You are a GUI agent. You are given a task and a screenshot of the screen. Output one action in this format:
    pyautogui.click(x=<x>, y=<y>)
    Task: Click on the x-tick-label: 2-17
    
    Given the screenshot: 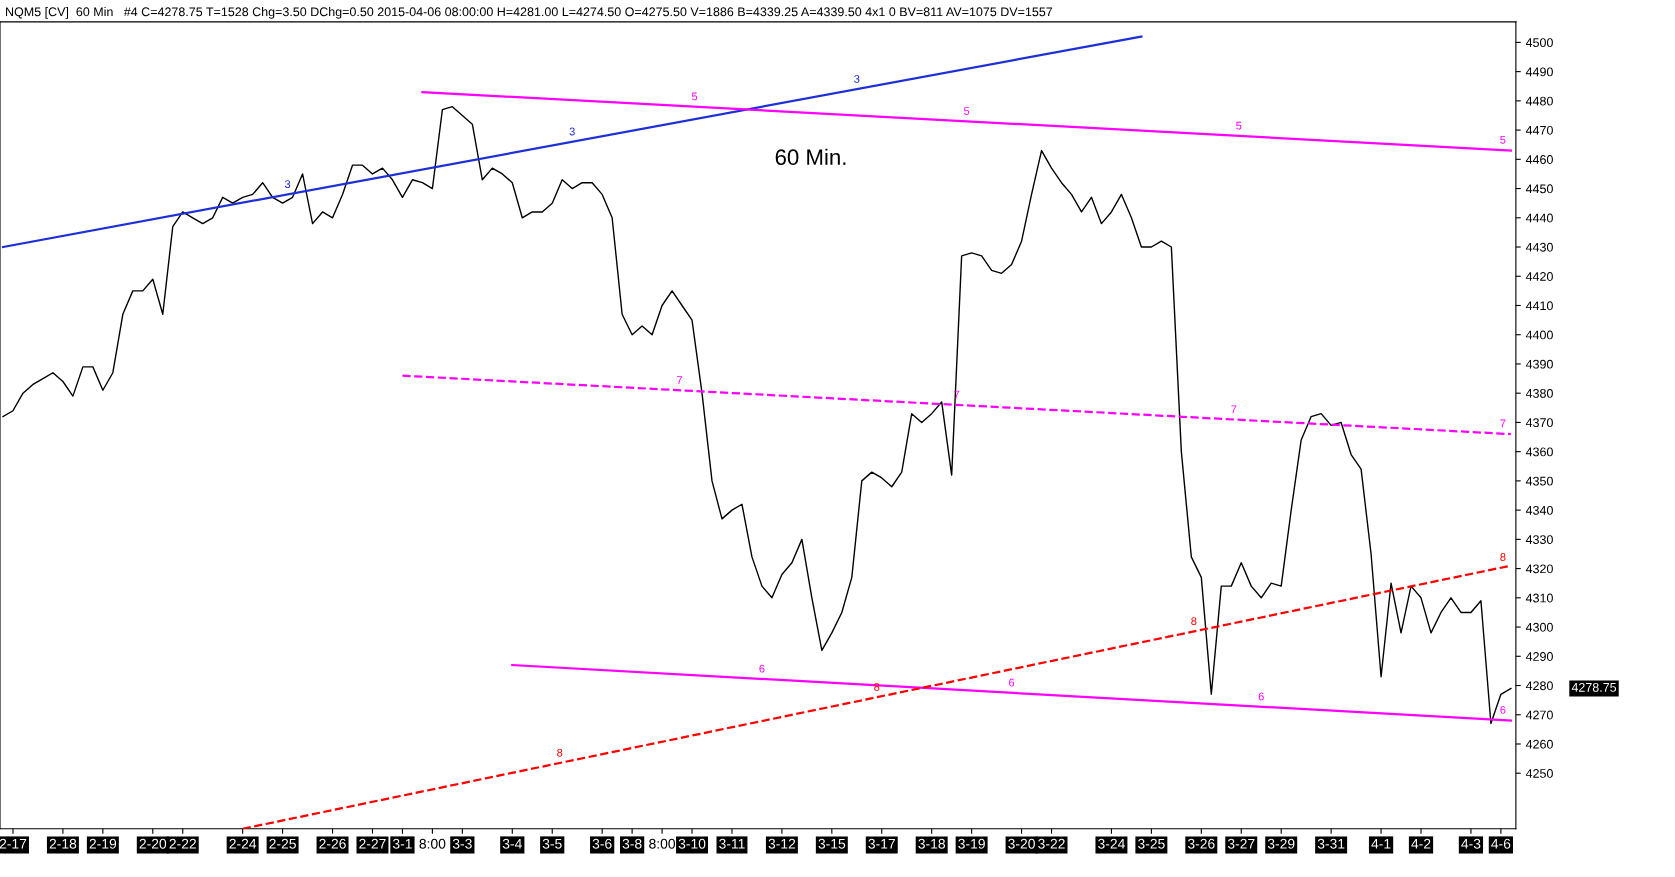 What is the action you would take?
    pyautogui.click(x=13, y=843)
    